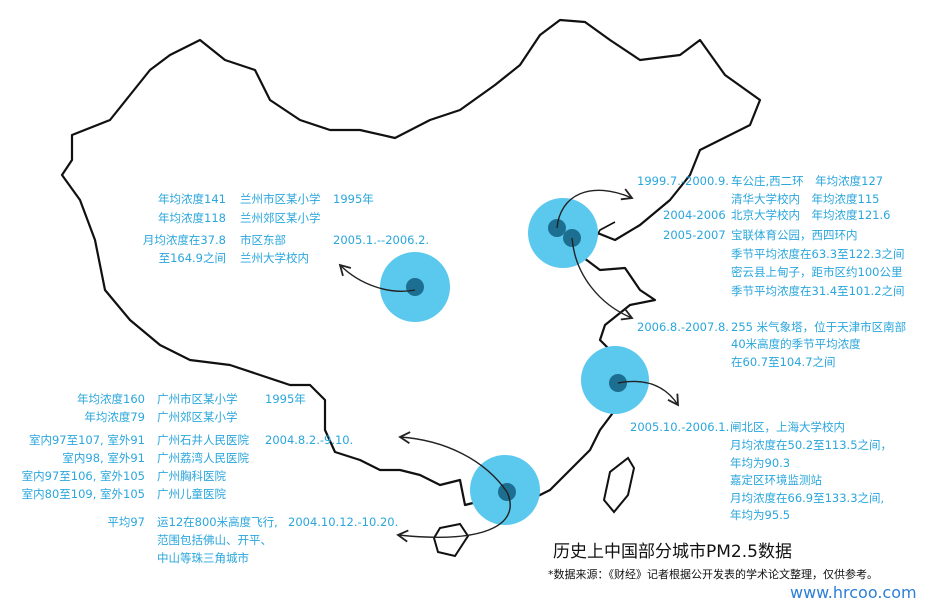  Describe the element at coordinates (776, 480) in the screenshot. I see `shanghai-line-4: 嘉定区环境监测站` at that location.